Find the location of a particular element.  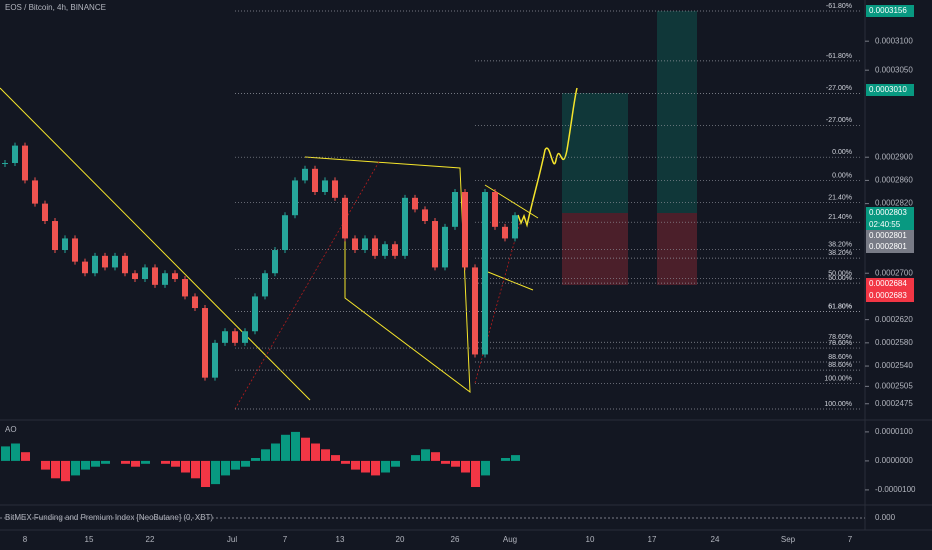

tag-label: 0.0002803 is located at coordinates (888, 212).